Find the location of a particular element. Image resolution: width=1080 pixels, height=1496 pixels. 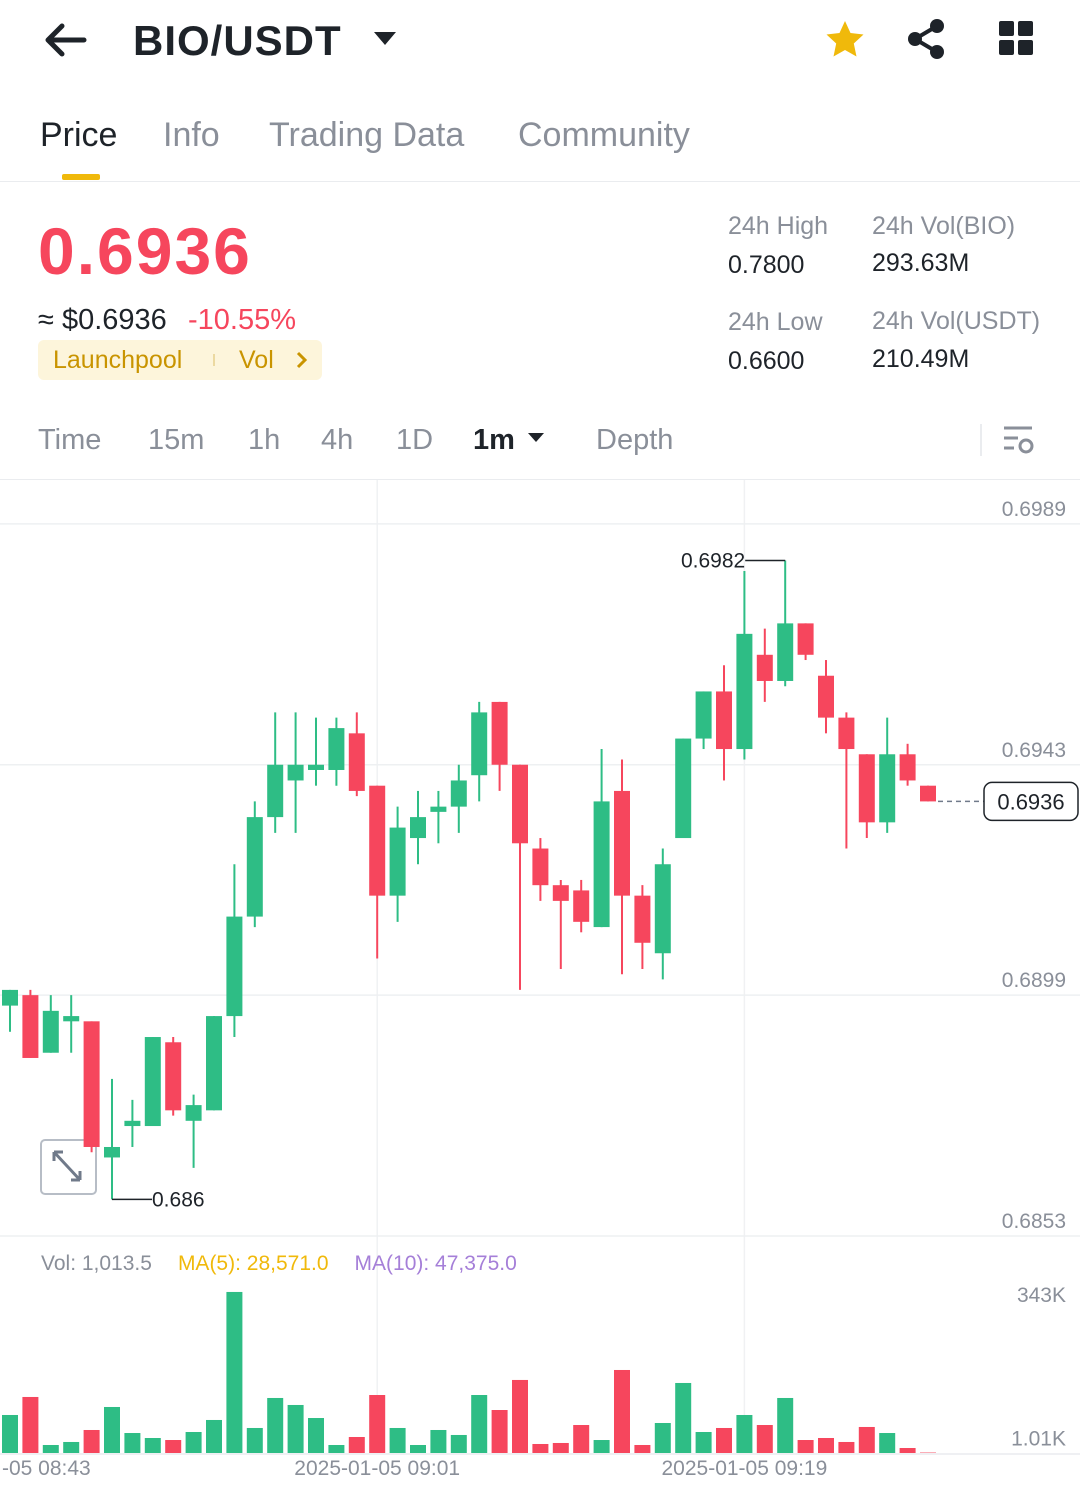

favorite-star is located at coordinates (845, 39).